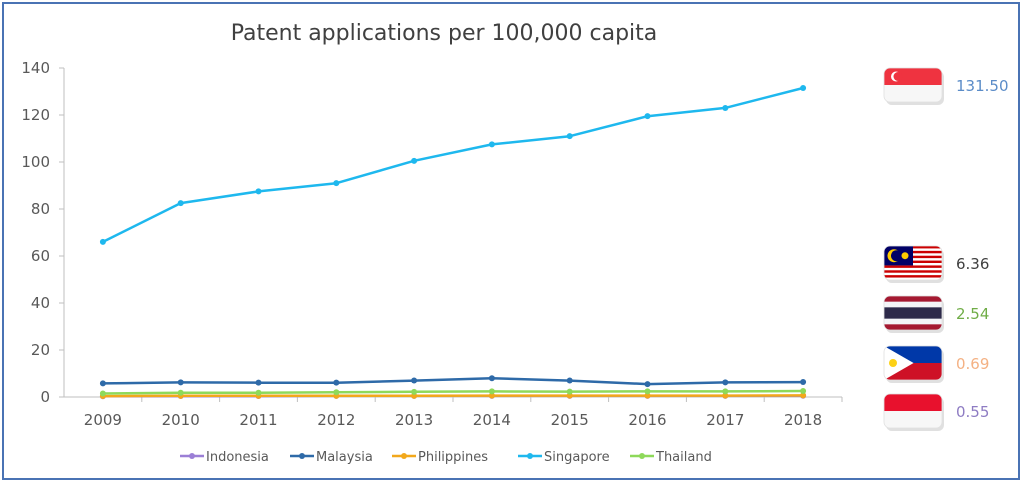 This screenshot has height=484, width=1024. I want to click on singapore-flag, so click(913, 86).